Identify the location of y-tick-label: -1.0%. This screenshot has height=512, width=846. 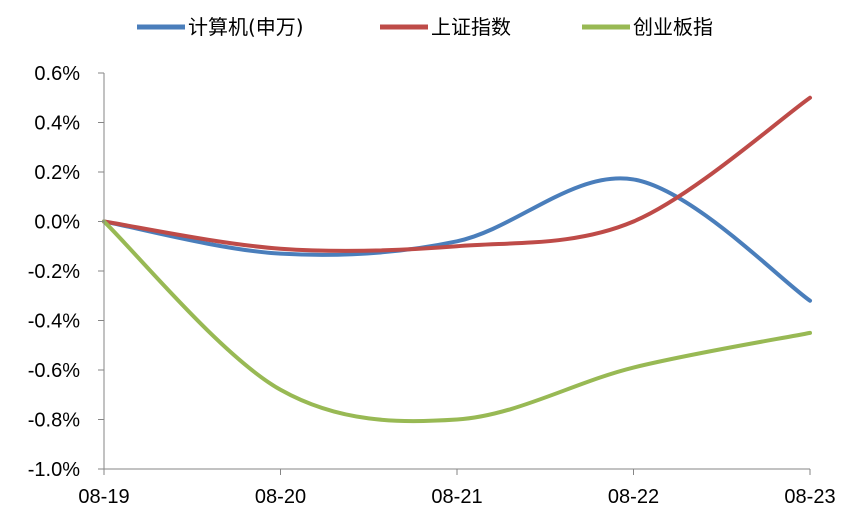
(54, 470).